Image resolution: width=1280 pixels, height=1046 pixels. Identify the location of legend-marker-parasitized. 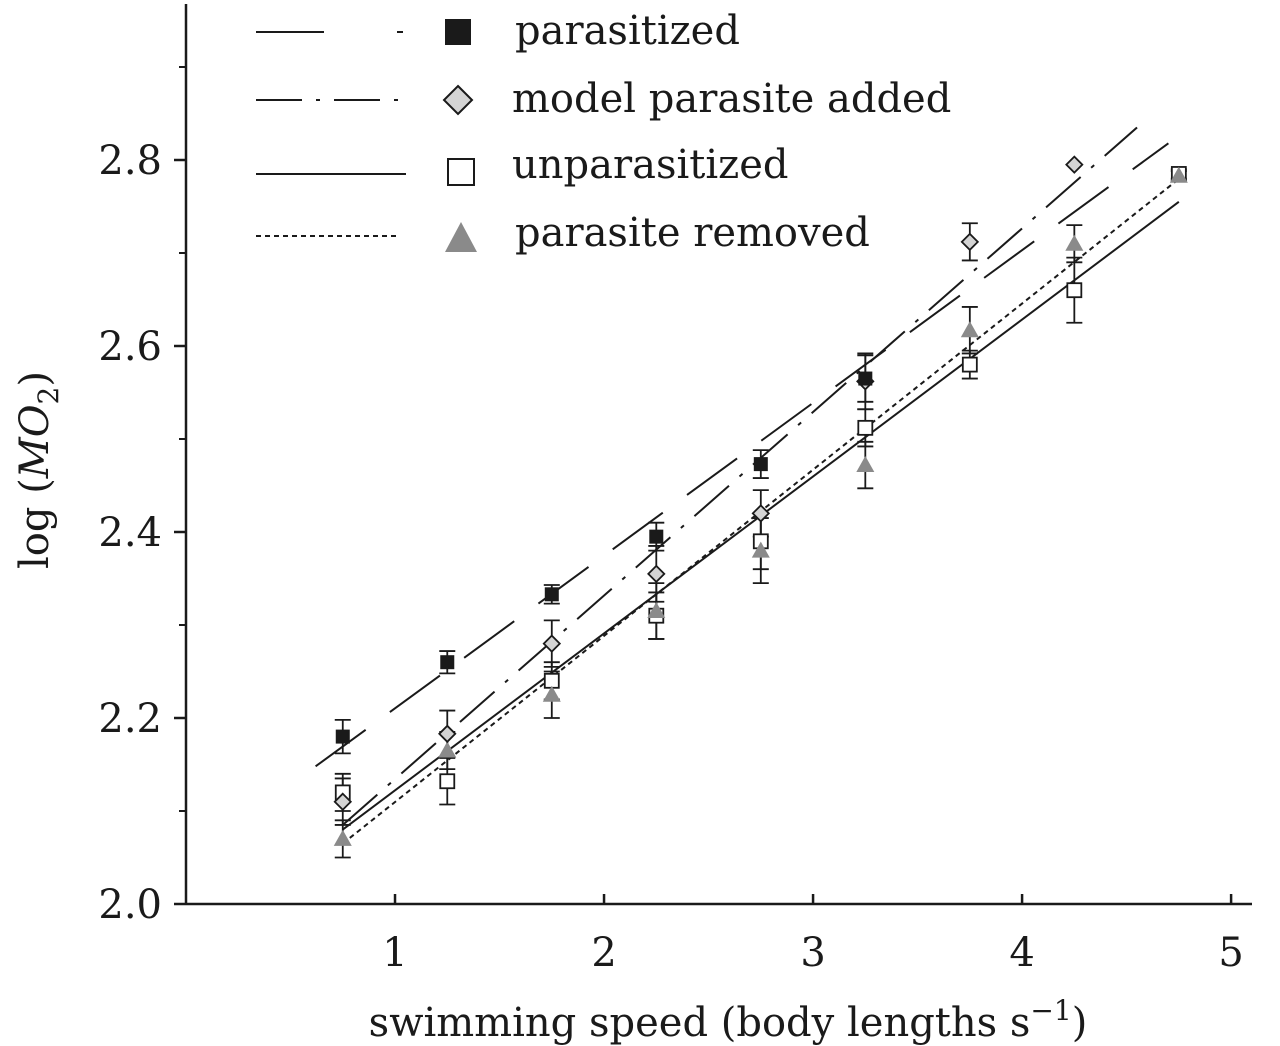
(458, 32).